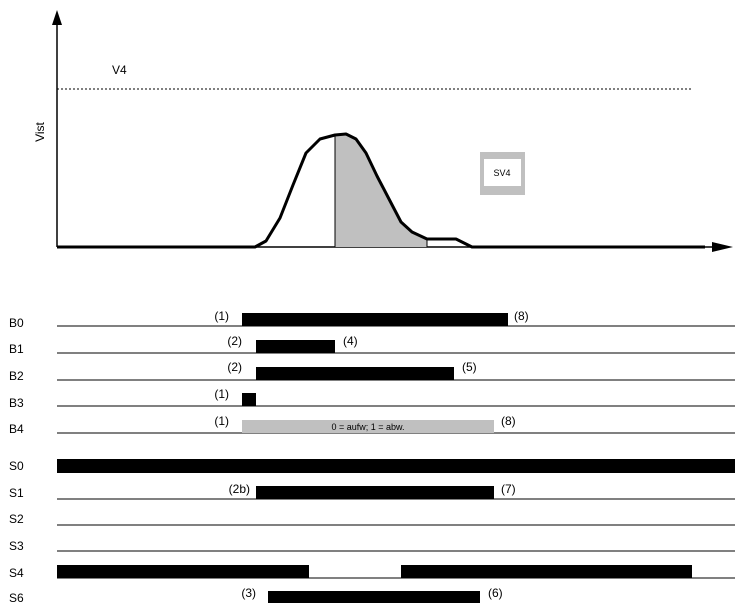 This screenshot has width=735, height=603. What do you see at coordinates (40, 131) in the screenshot?
I see `y-axis-label: Vist` at bounding box center [40, 131].